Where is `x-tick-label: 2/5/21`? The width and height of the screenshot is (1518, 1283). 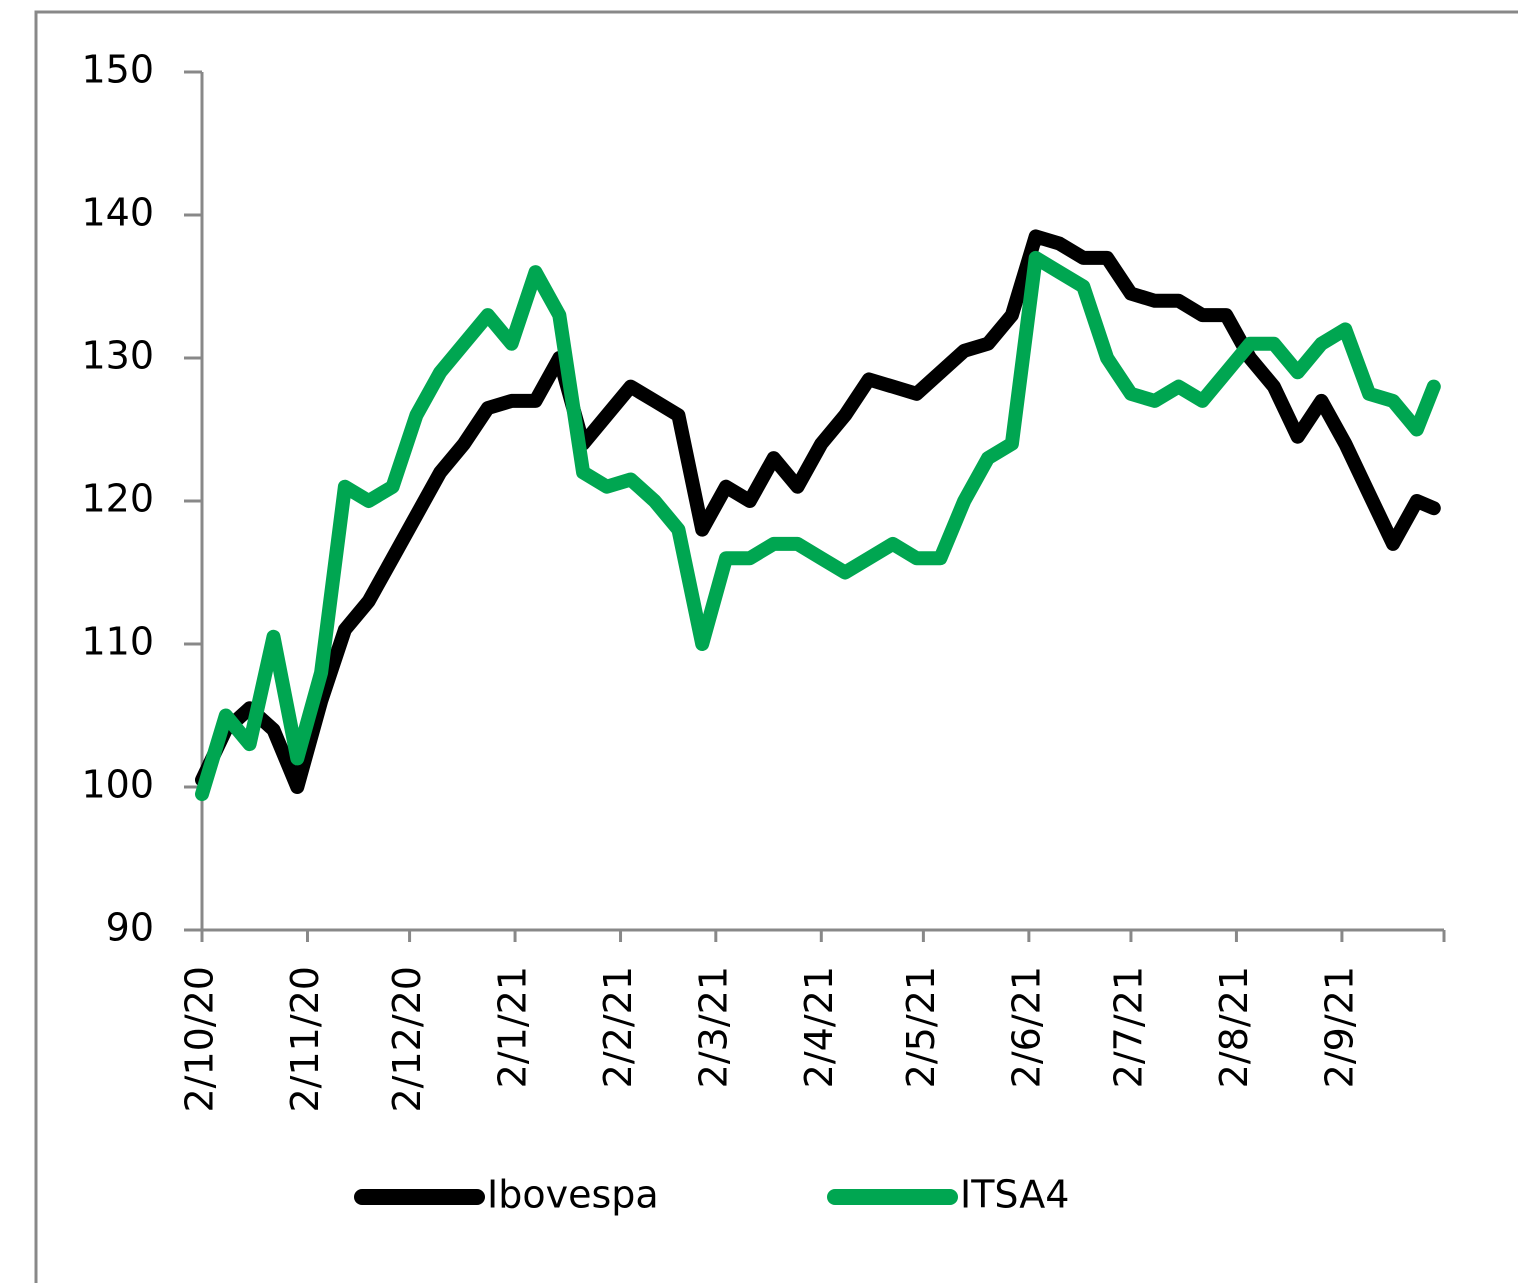
x-tick-label: 2/5/21 is located at coordinates (921, 1027).